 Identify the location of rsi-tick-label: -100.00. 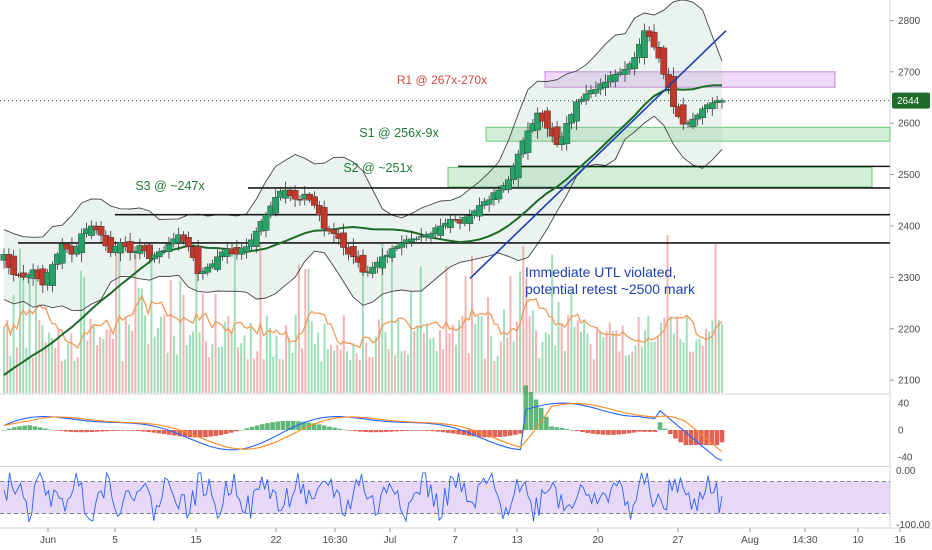
(913, 525).